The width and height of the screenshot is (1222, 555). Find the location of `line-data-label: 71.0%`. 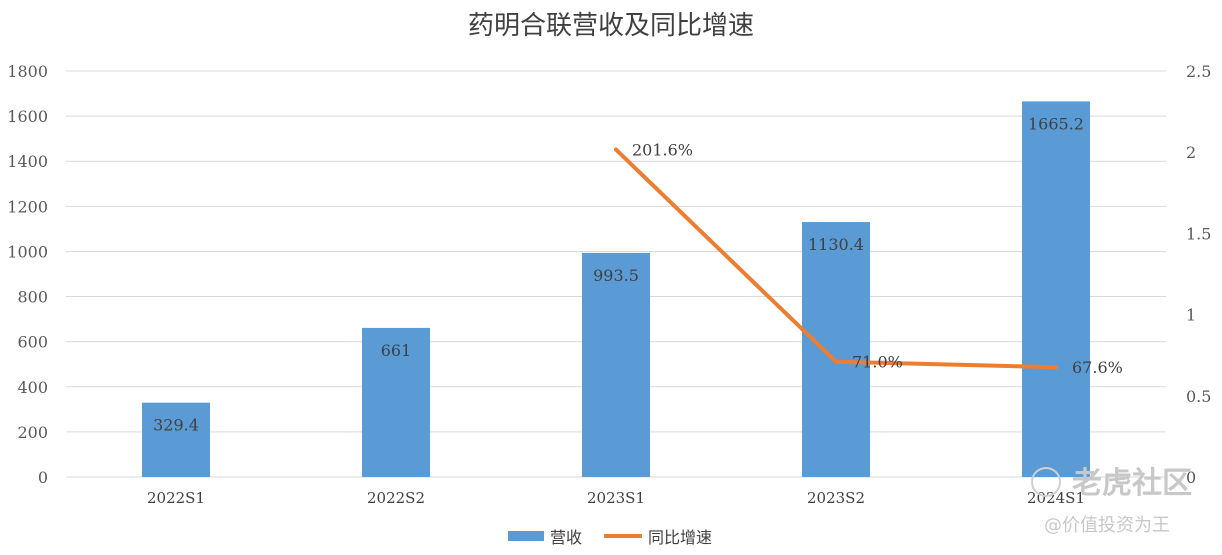

line-data-label: 71.0% is located at coordinates (877, 362).